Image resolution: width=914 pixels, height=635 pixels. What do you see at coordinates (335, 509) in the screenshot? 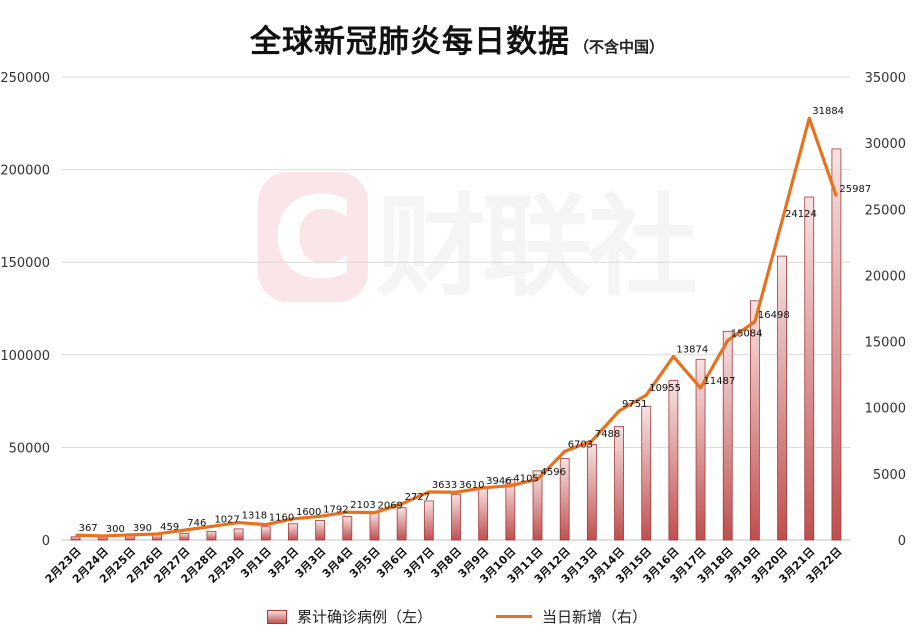
I see `data-label-daily: 1792` at bounding box center [335, 509].